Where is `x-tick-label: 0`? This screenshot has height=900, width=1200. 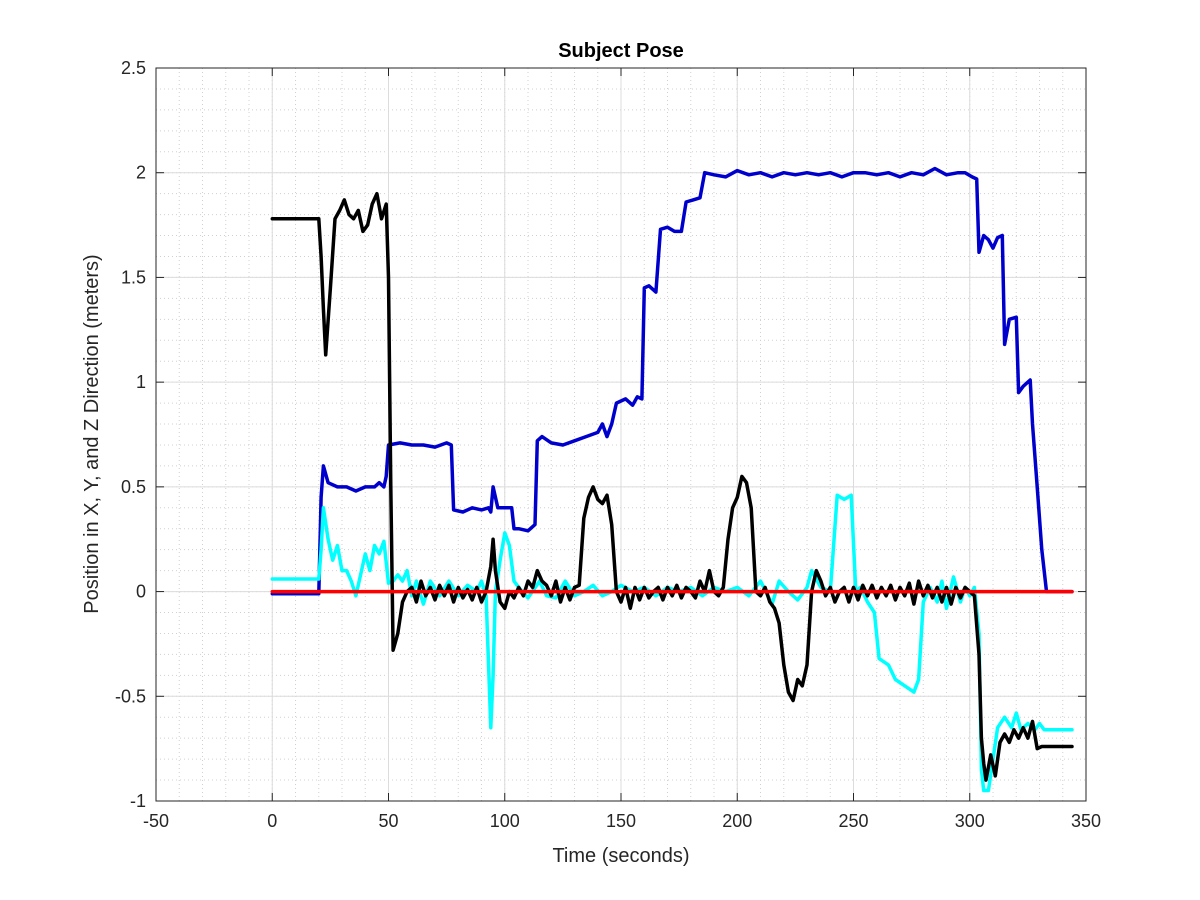
x-tick-label: 0 is located at coordinates (272, 821).